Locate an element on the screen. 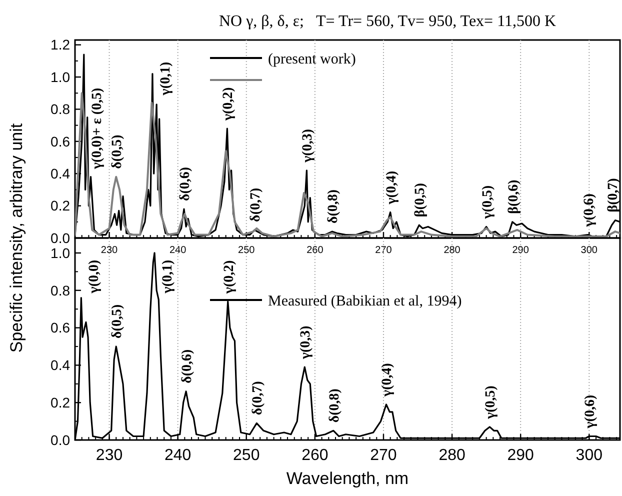 This screenshot has width=622, height=496. legend-label: Measured (Babikian et al, 1994) is located at coordinates (365, 301).